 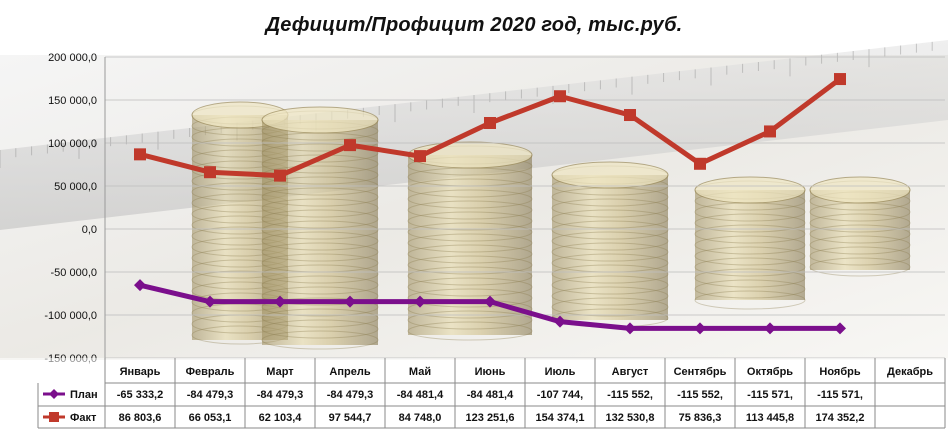 I want to click on data-label: 75 836,3, so click(x=700, y=418).